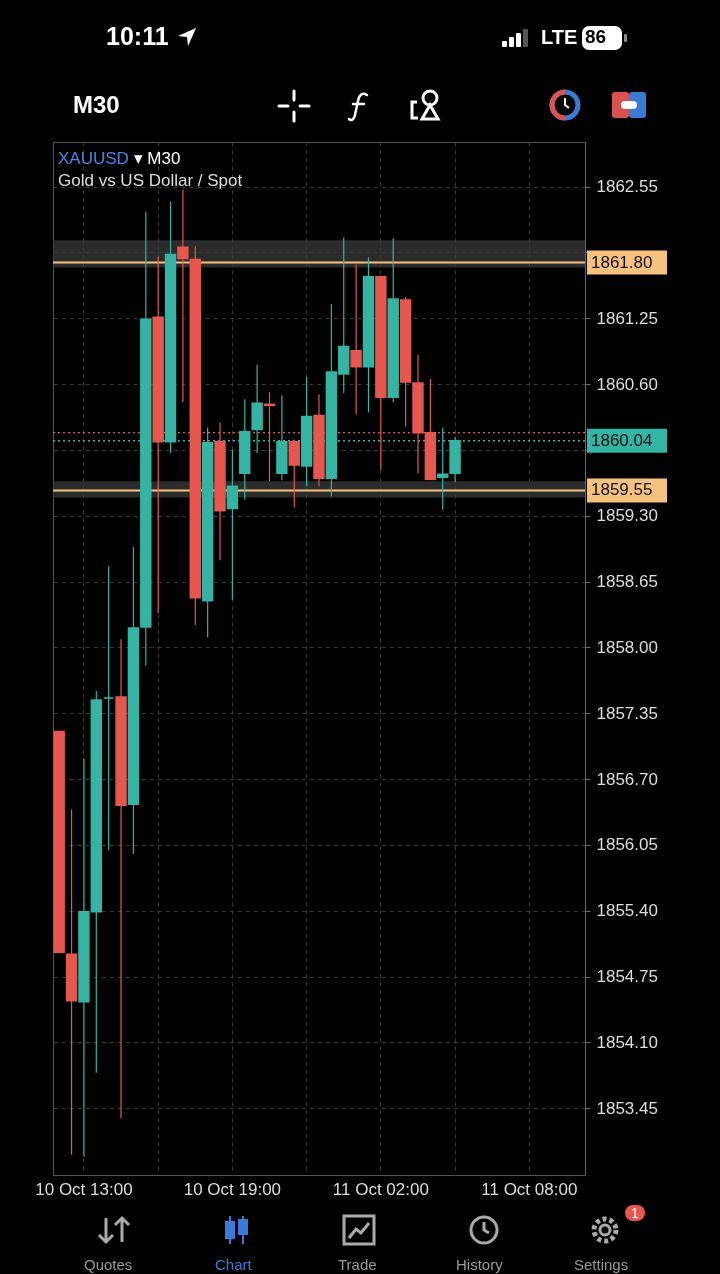 The width and height of the screenshot is (720, 1274). What do you see at coordinates (627, 911) in the screenshot?
I see `y-tick-label: 1855.40` at bounding box center [627, 911].